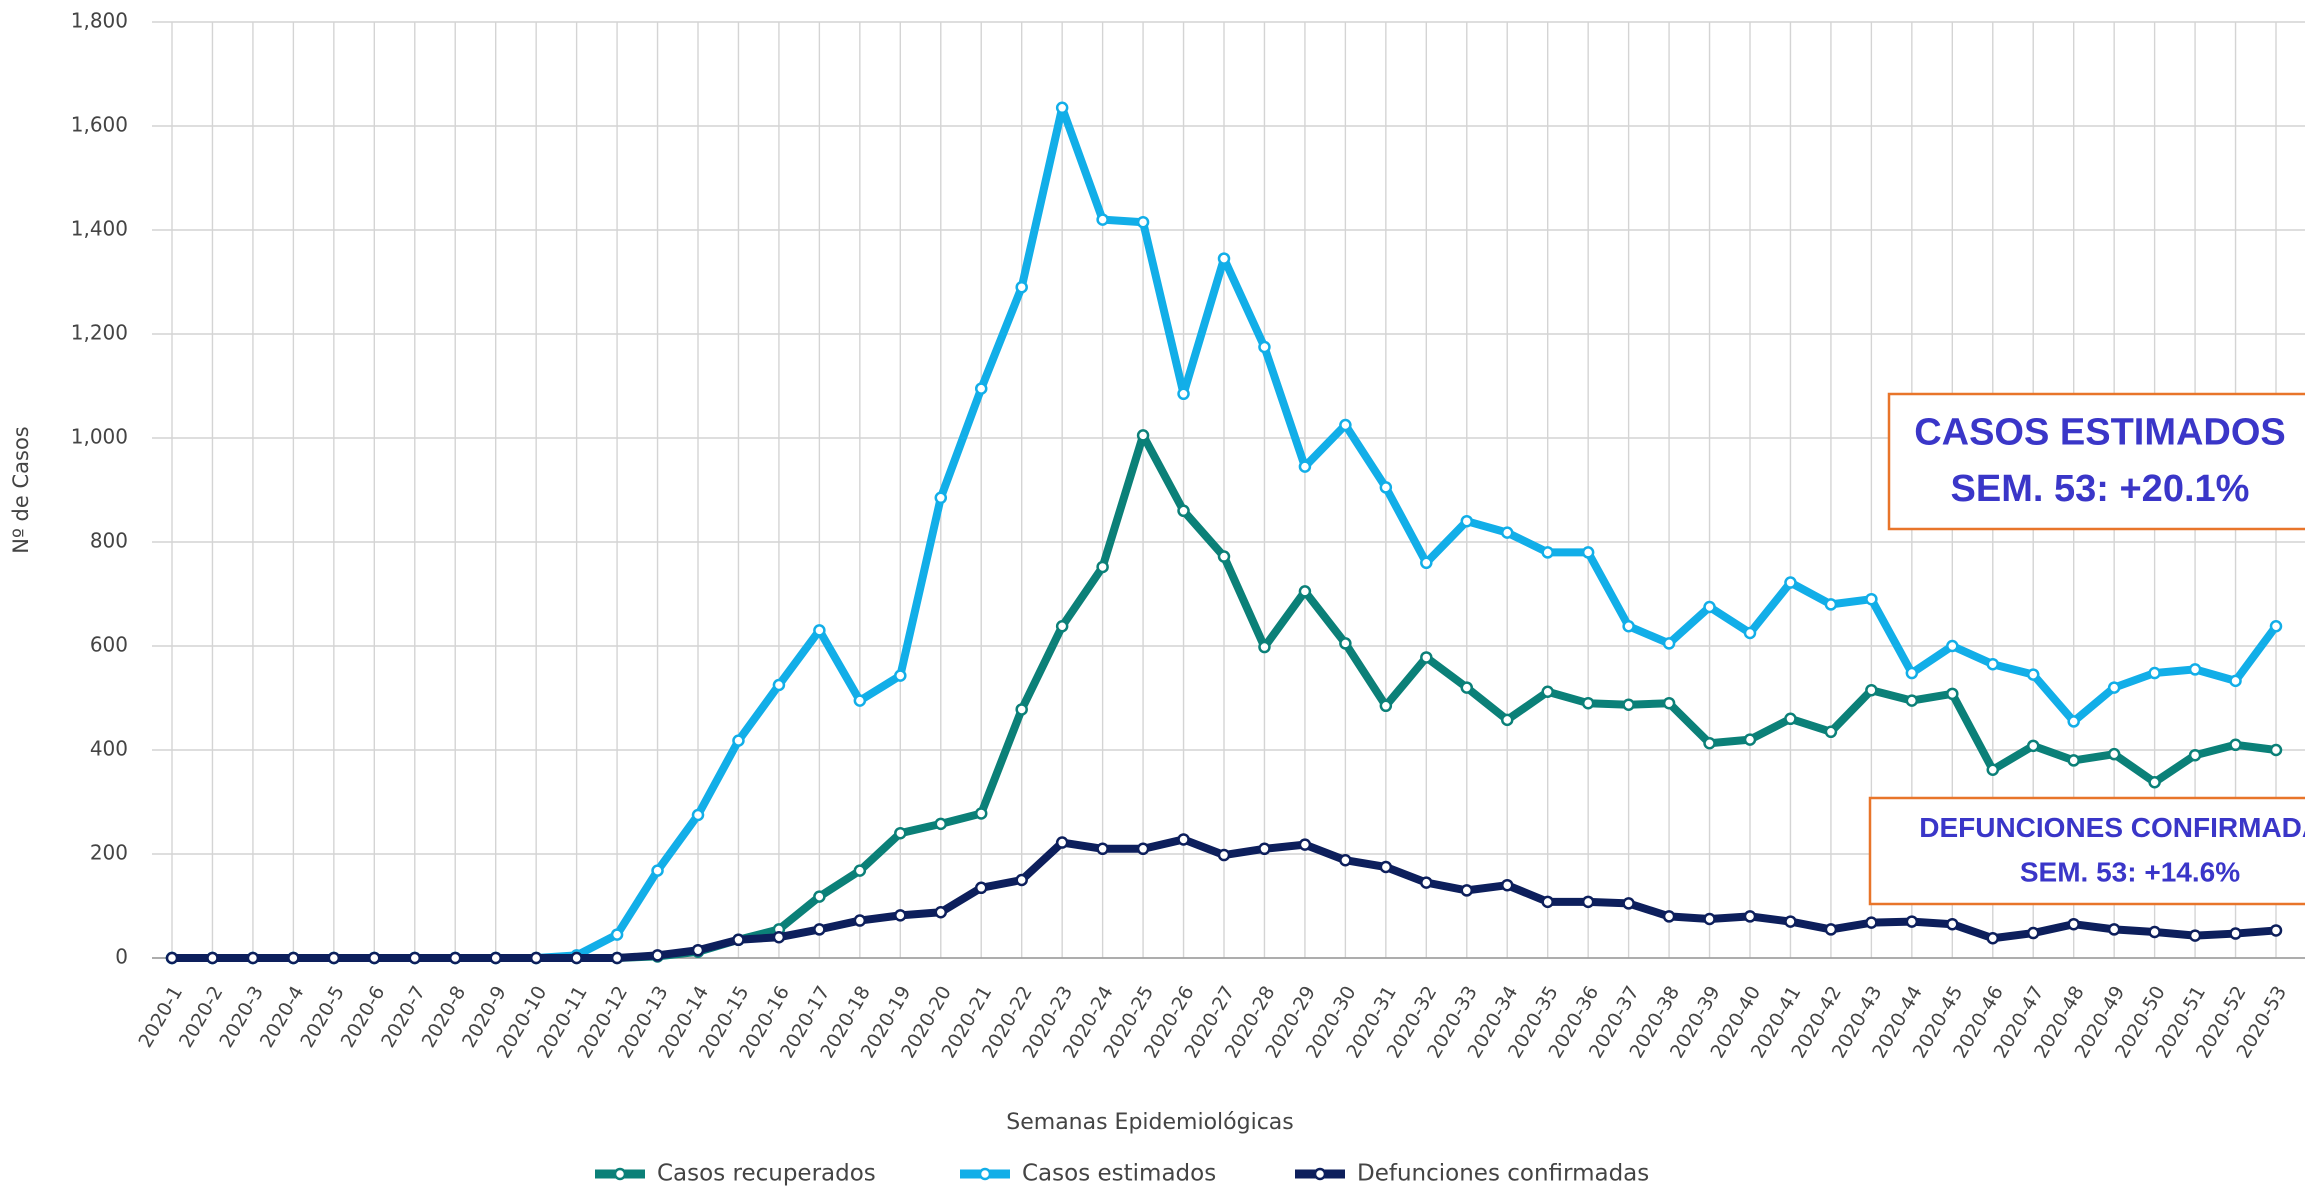  I want to click on y-tick-label: 0, so click(121, 957).